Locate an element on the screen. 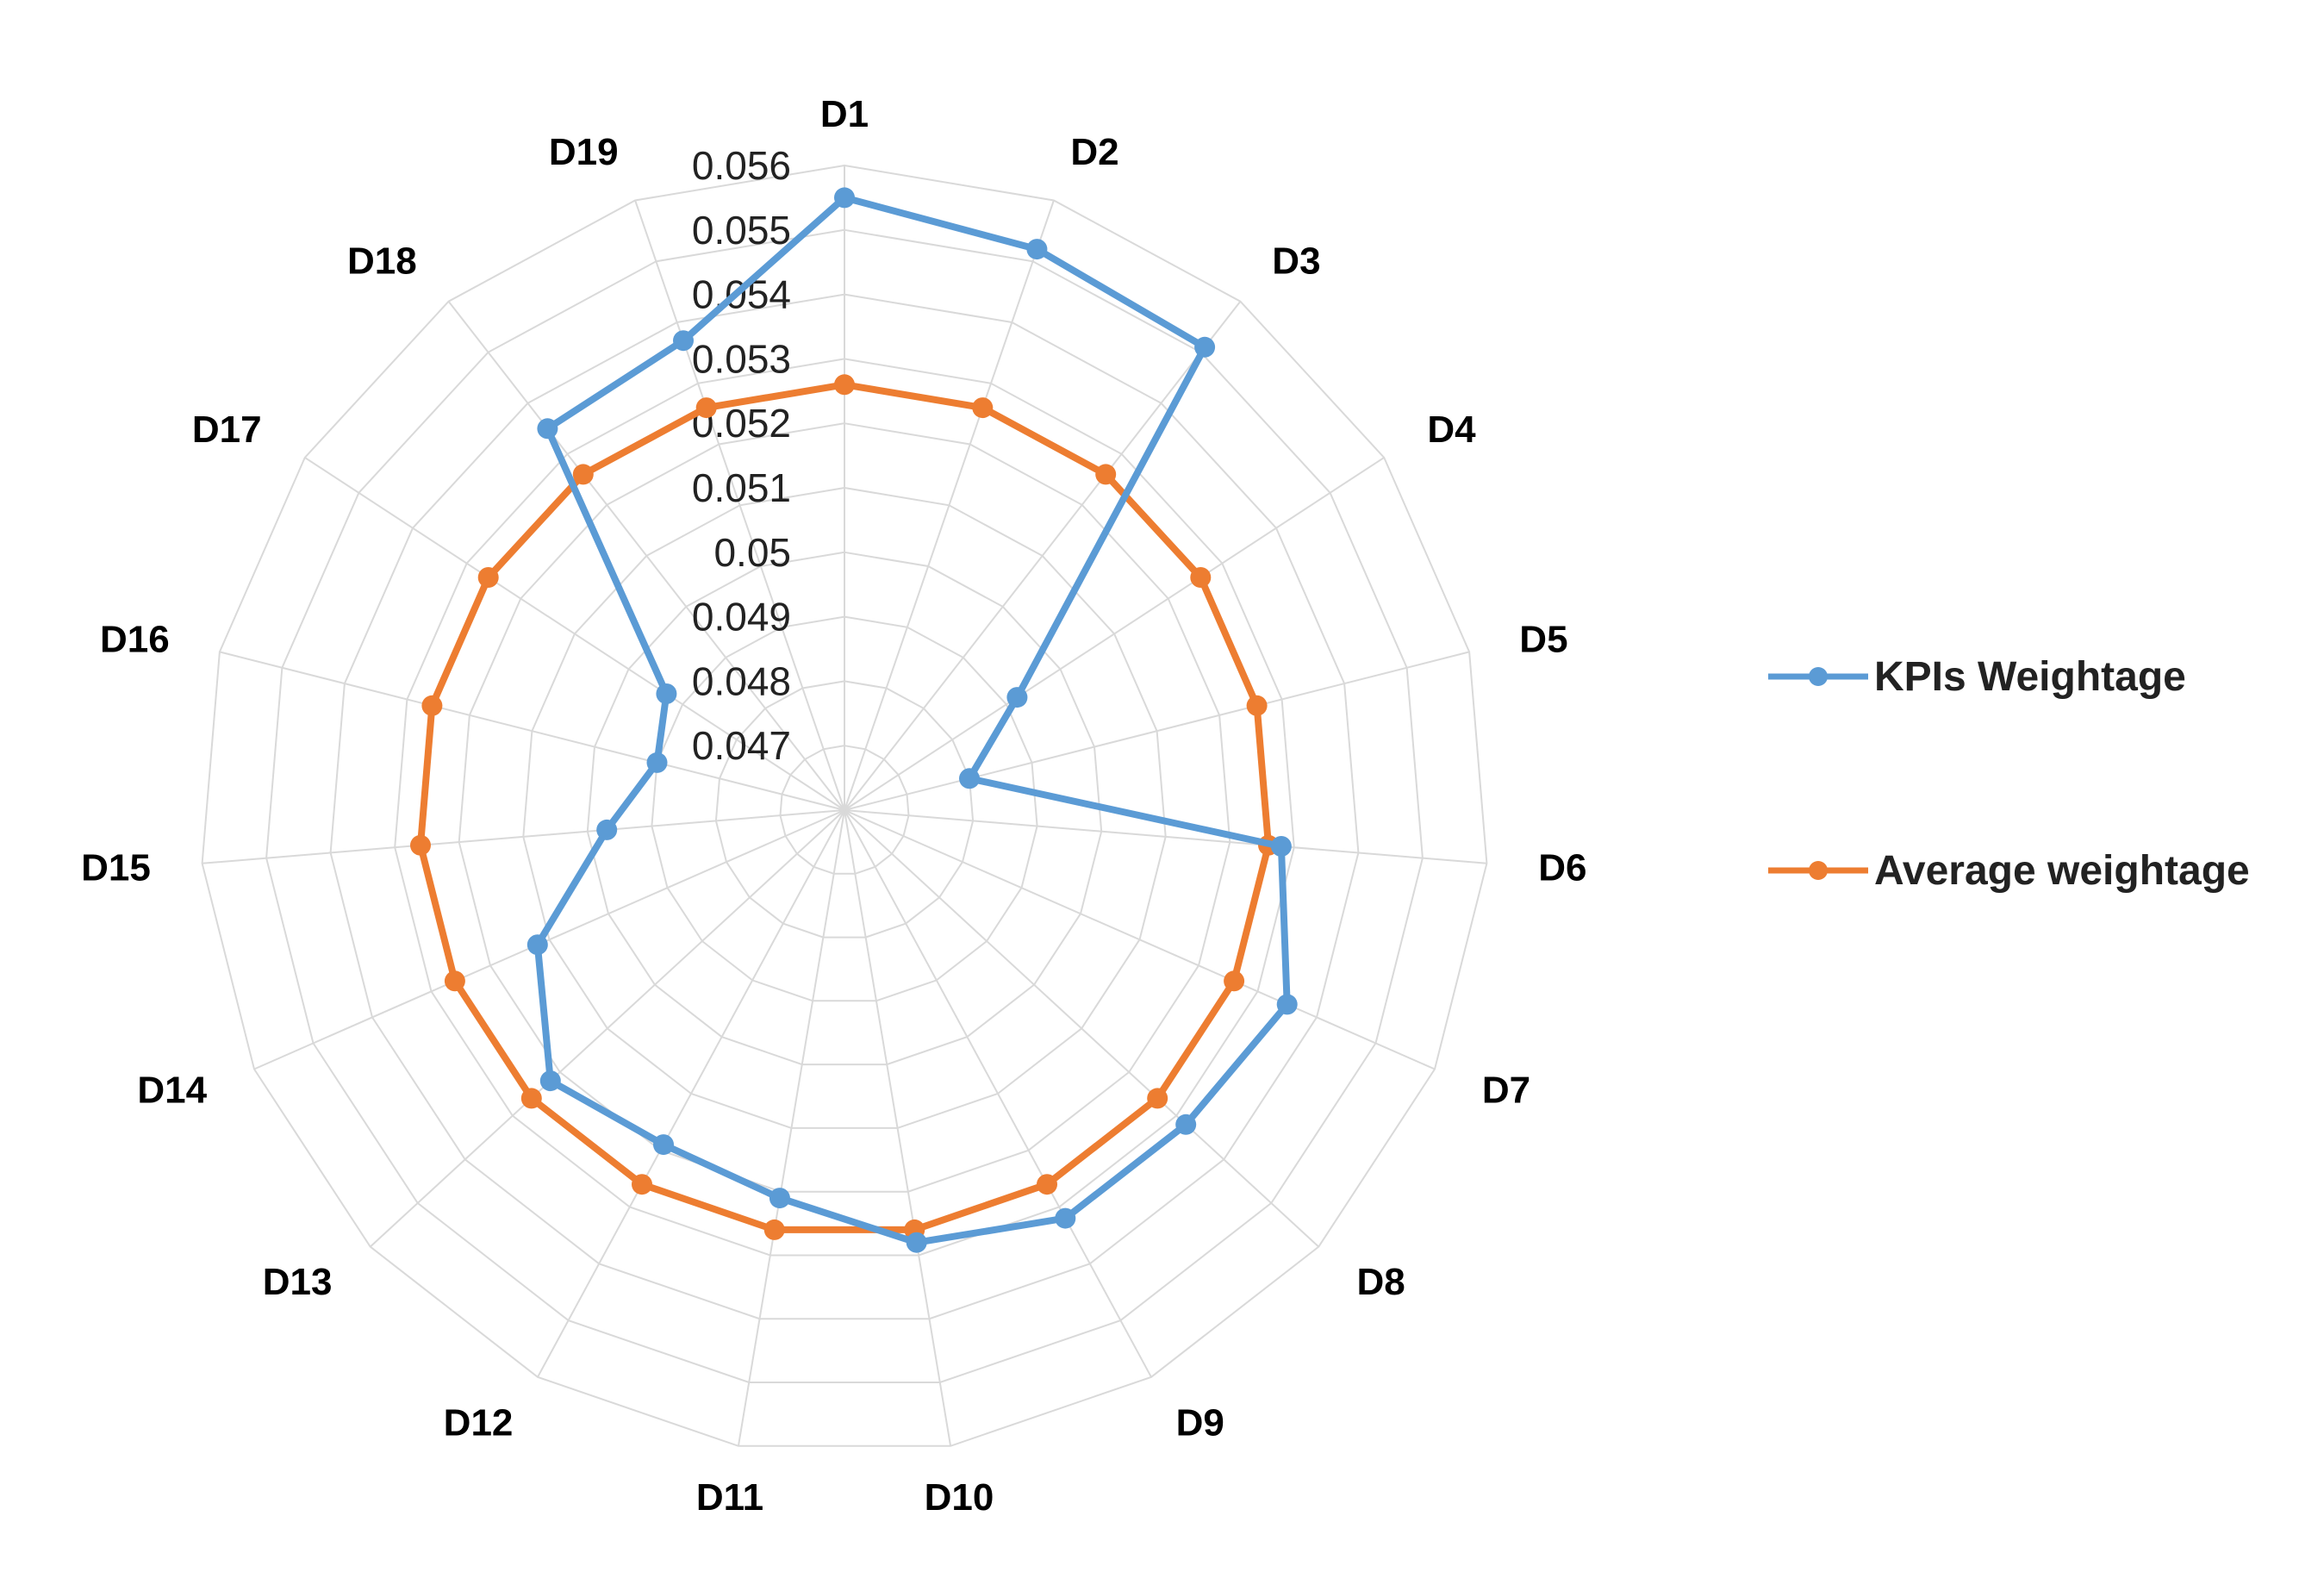 The height and width of the screenshot is (1572, 2324). tick-label: 0.05 is located at coordinates (752, 552).